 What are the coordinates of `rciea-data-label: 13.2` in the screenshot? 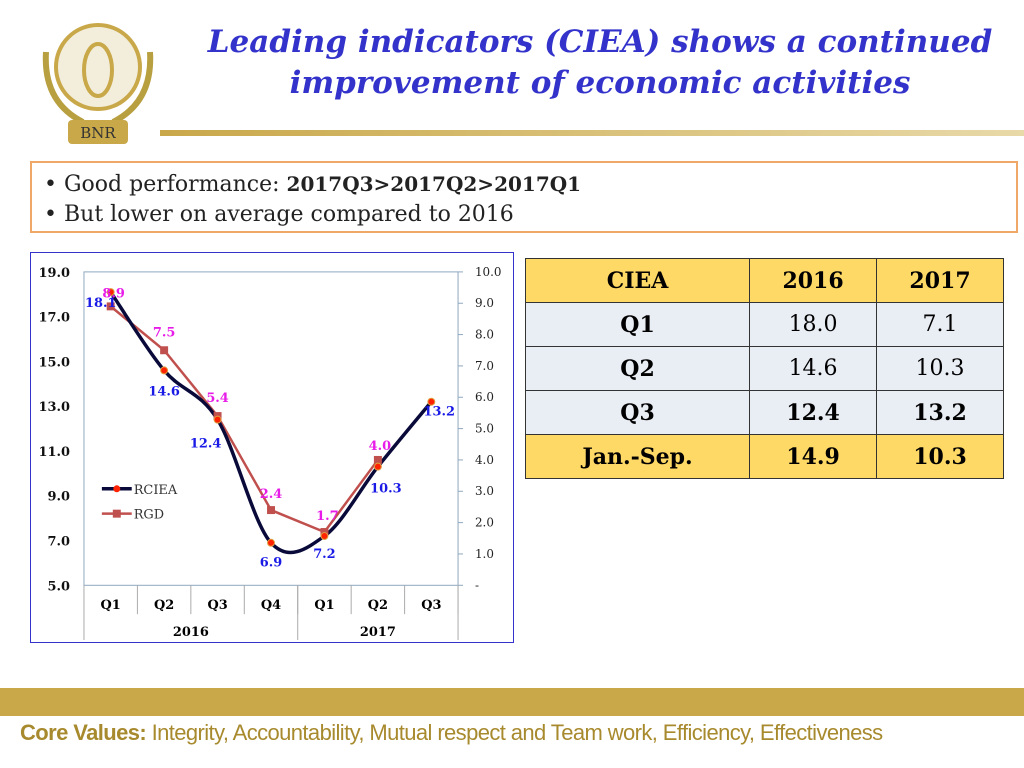 It's located at (439, 412).